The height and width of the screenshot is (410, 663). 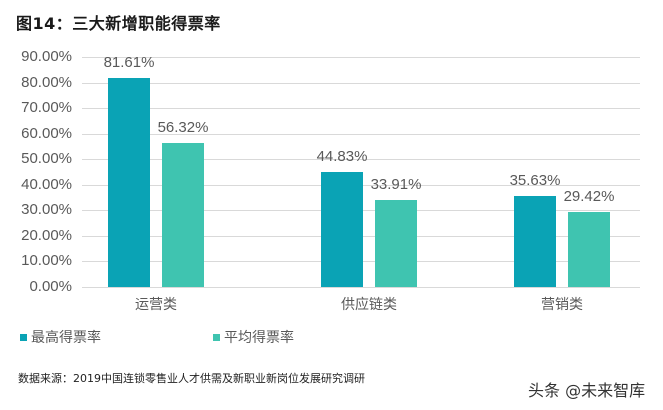 I want to click on legend-label-max: 最高得票率, so click(x=66, y=338).